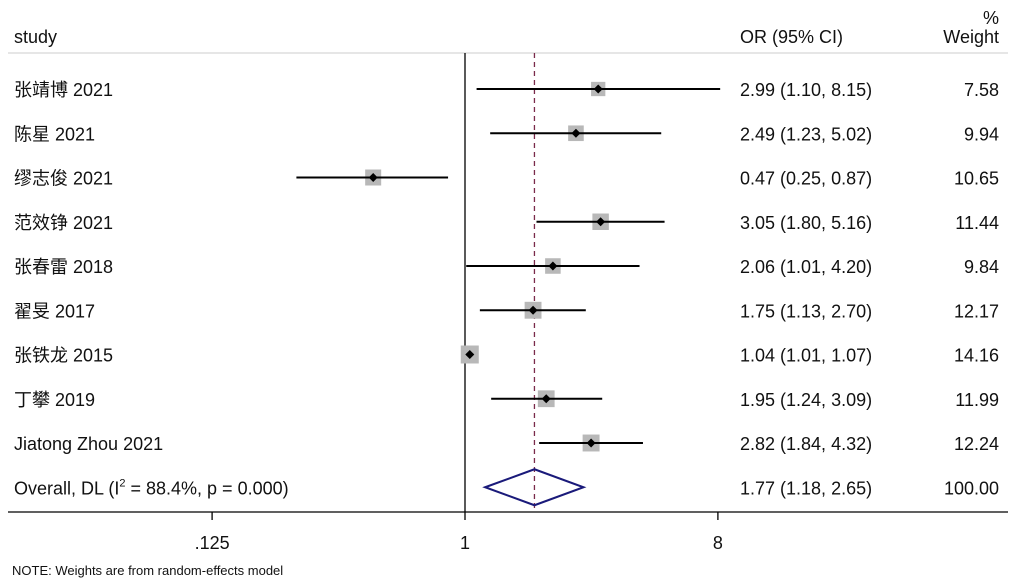 The height and width of the screenshot is (585, 1016). I want to click on header-weight-unit: %, so click(991, 18).